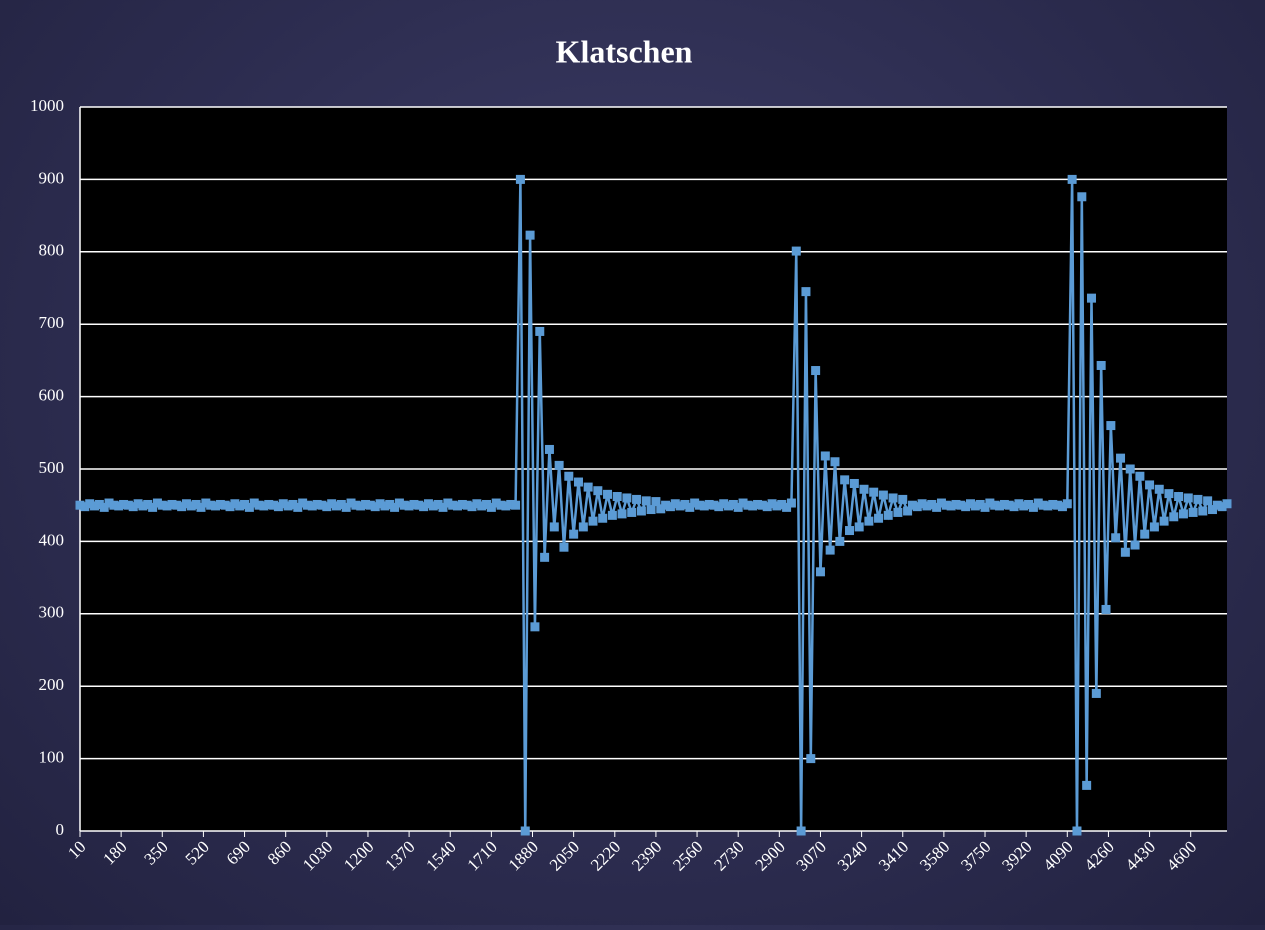 This screenshot has height=930, width=1265. Describe the element at coordinates (852, 855) in the screenshot. I see `x-tick-label: 3240` at that location.